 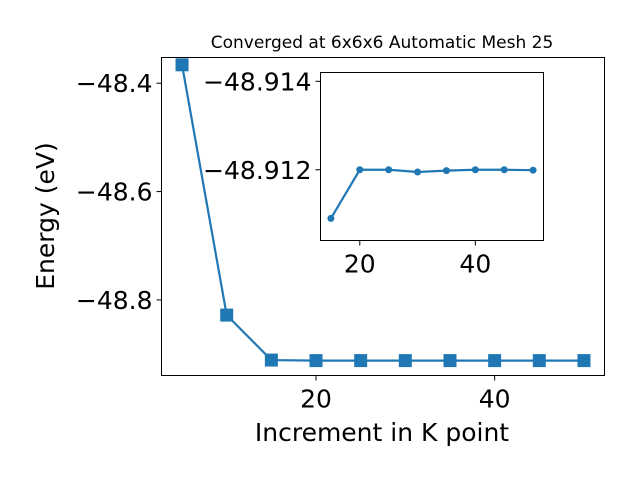 What do you see at coordinates (257, 81) in the screenshot?
I see `inset-y-tick-label: −48.914` at bounding box center [257, 81].